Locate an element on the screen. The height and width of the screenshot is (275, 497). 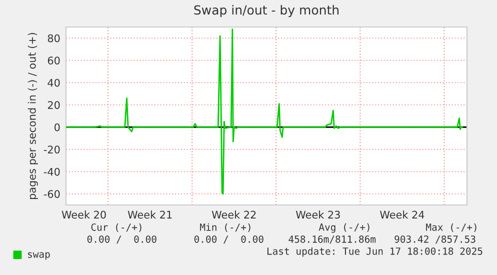
y-tick-label: -40 is located at coordinates (52, 172).